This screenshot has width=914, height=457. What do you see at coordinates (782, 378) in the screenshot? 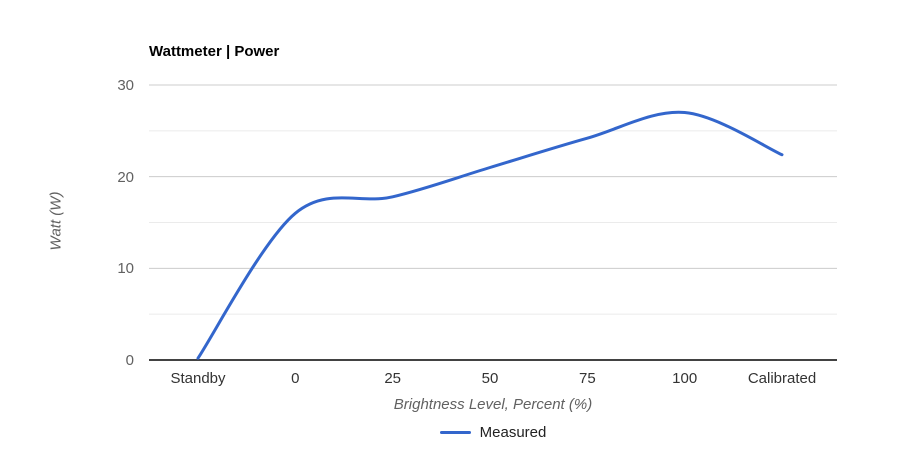
I see `x-axis-tick-label: Calibrated` at bounding box center [782, 378].